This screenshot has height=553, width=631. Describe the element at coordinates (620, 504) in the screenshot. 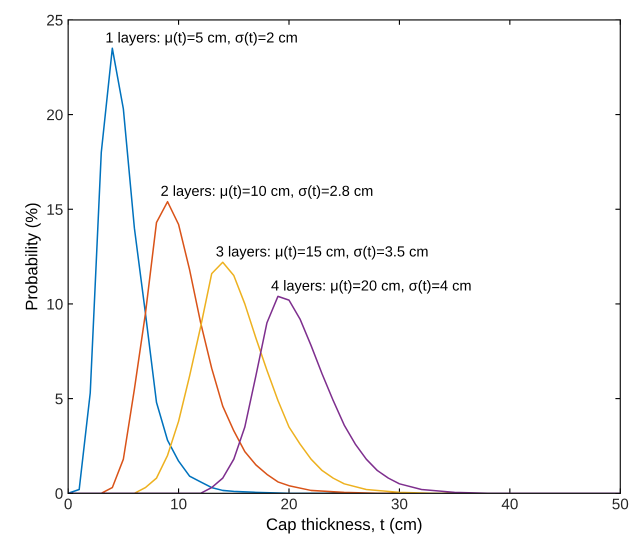

I see `x-tick-label: 50` at that location.